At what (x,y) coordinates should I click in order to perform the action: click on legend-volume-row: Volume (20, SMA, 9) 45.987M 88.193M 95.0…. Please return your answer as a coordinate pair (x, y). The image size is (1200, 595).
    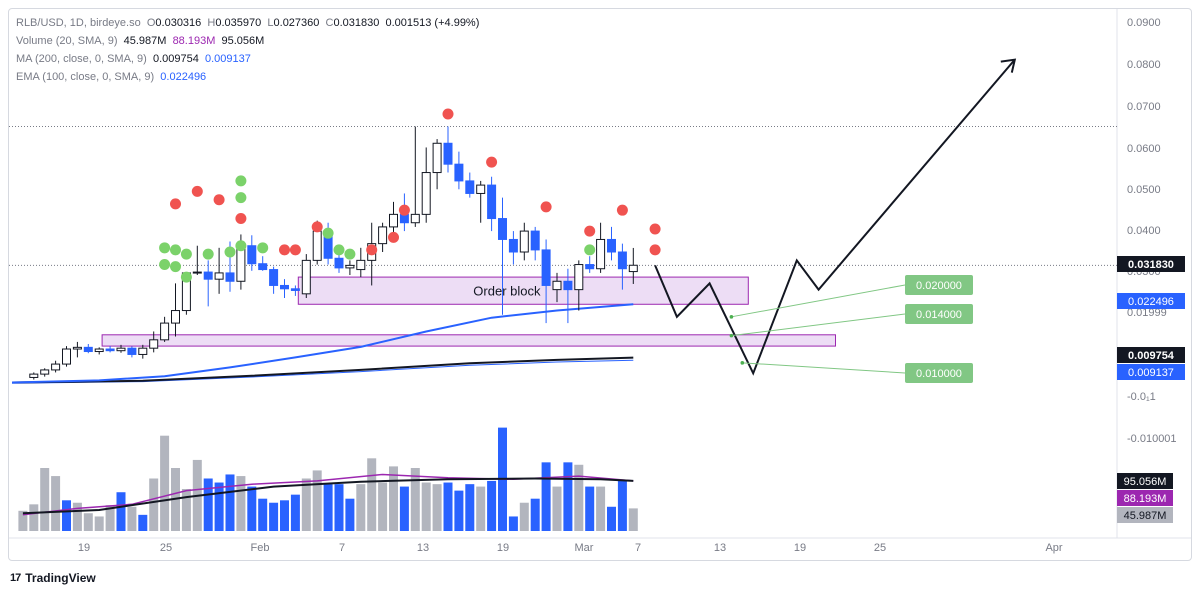
    Looking at the image, I should click on (247, 41).